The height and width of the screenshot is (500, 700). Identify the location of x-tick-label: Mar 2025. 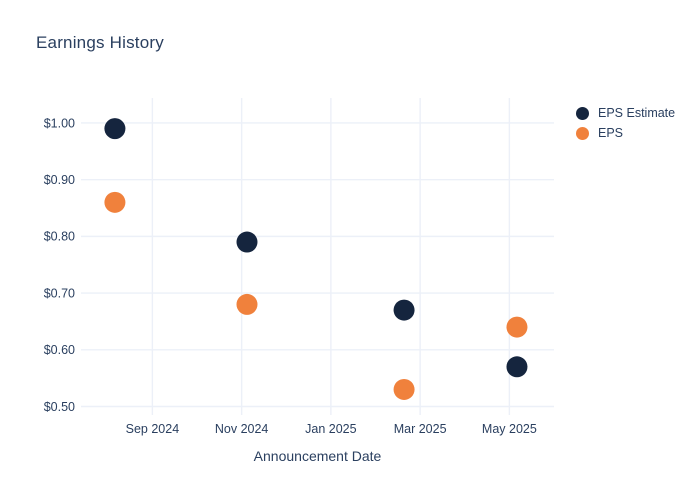
(420, 429).